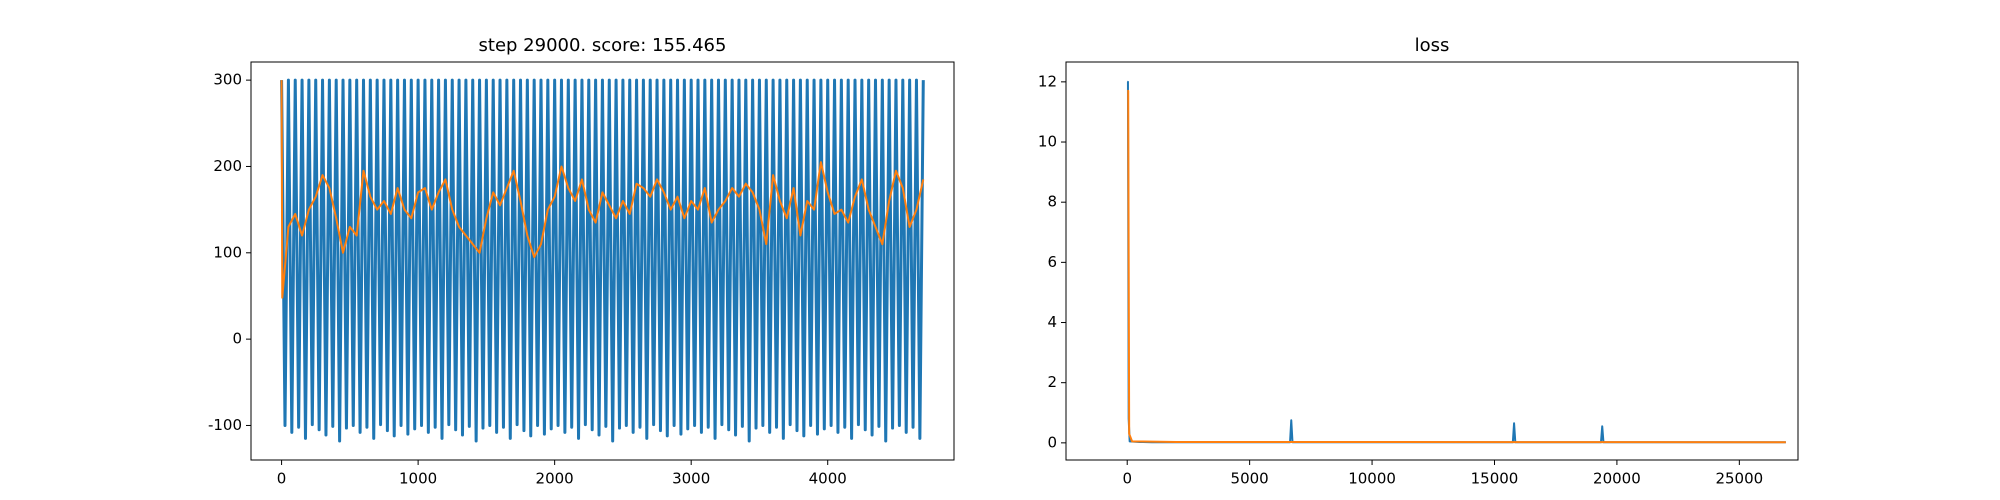 This screenshot has height=500, width=2000. What do you see at coordinates (1739, 479) in the screenshot?
I see `x-tick-label: 25000` at bounding box center [1739, 479].